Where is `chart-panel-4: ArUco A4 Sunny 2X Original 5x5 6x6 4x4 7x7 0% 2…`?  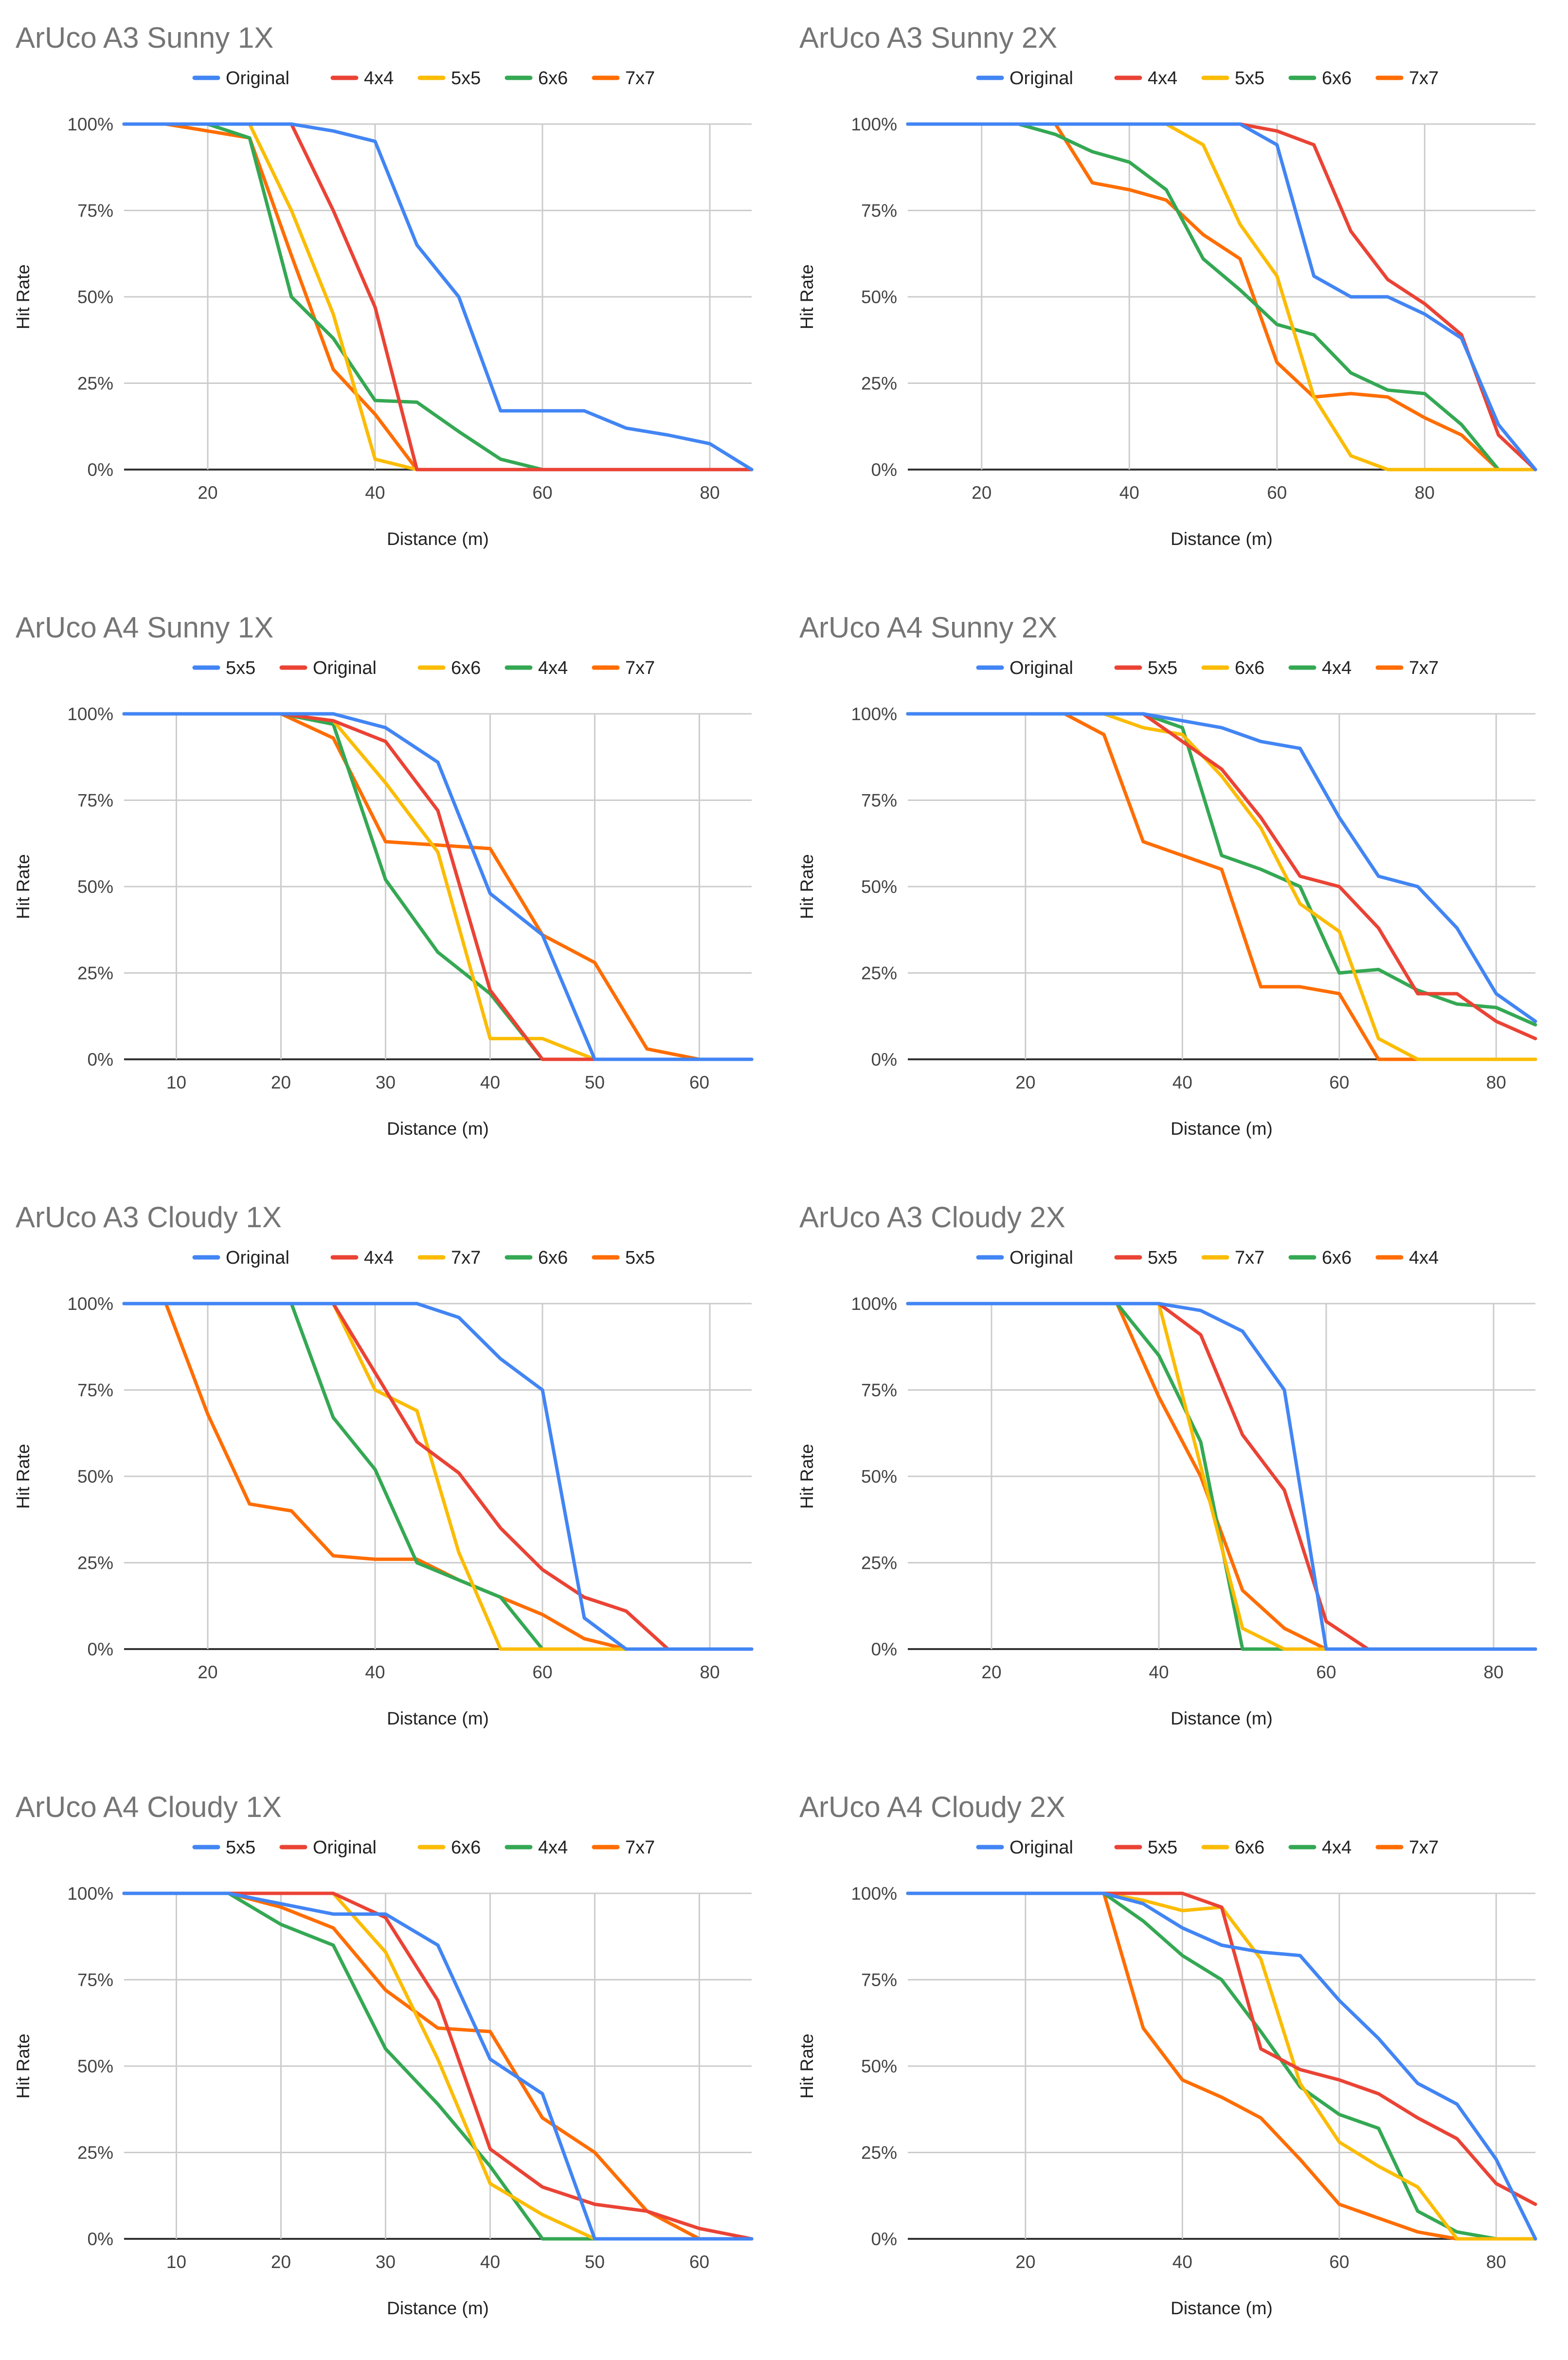 chart-panel-4: ArUco A4 Sunny 2X Original 5x5 6x6 4x4 7x7 0% 2… is located at coordinates (1167, 875).